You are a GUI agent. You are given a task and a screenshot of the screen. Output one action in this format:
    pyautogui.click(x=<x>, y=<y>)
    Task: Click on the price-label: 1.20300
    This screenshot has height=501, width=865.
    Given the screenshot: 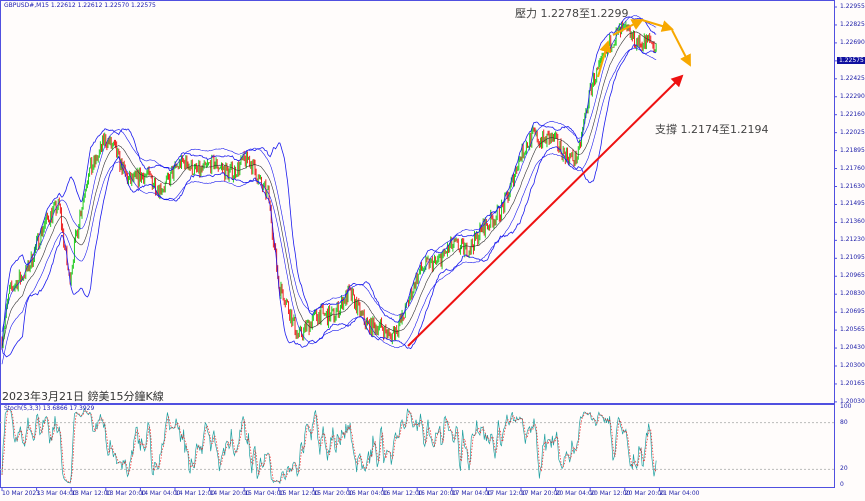 What is the action you would take?
    pyautogui.click(x=852, y=365)
    